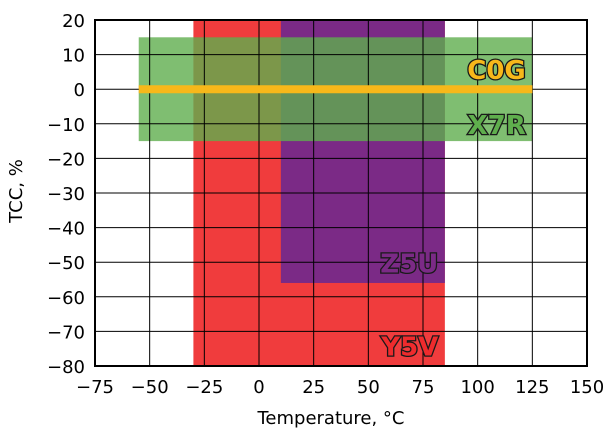 This screenshot has height=438, width=607. What do you see at coordinates (496, 71) in the screenshot?
I see `series-label-c0g: C0G` at bounding box center [496, 71].